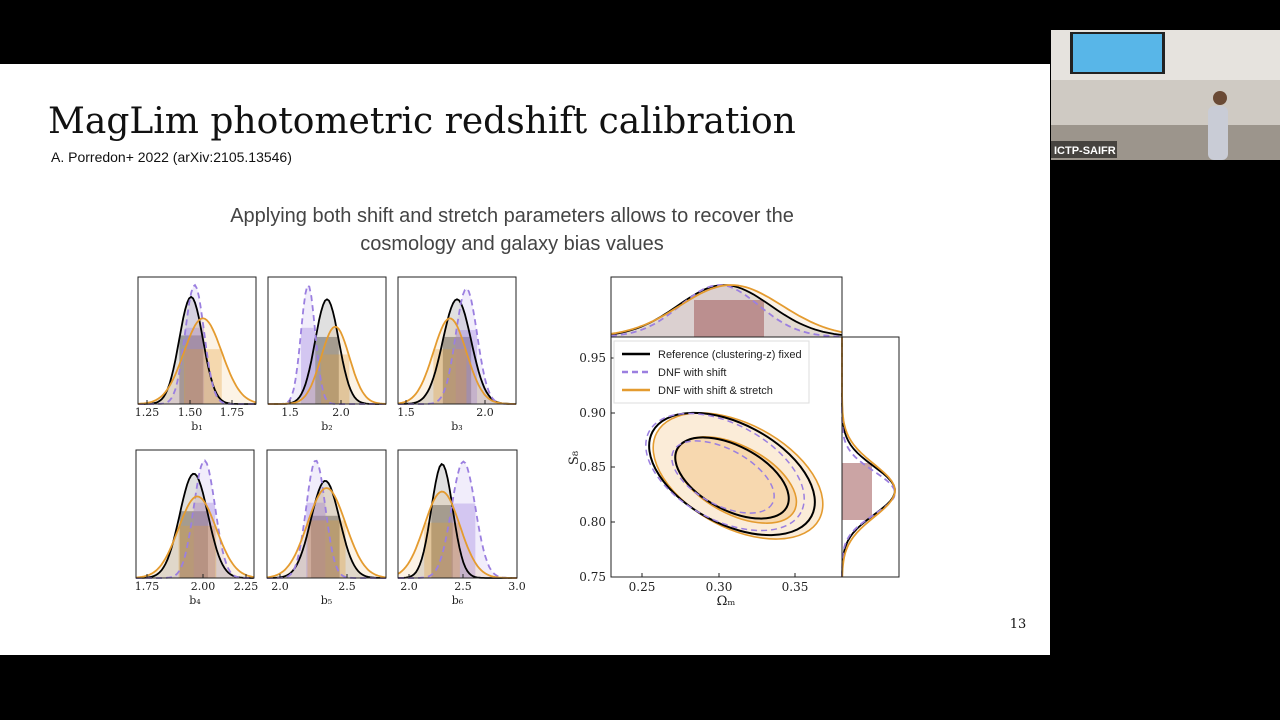 The width and height of the screenshot is (1280, 720). Describe the element at coordinates (592, 358) in the screenshot. I see `y-tick-label: 0.95` at that location.